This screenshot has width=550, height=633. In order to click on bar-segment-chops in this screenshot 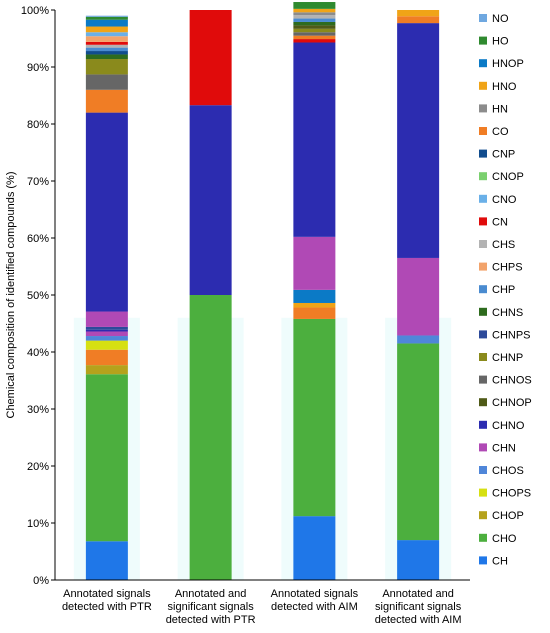, I will do `click(106, 345)`.